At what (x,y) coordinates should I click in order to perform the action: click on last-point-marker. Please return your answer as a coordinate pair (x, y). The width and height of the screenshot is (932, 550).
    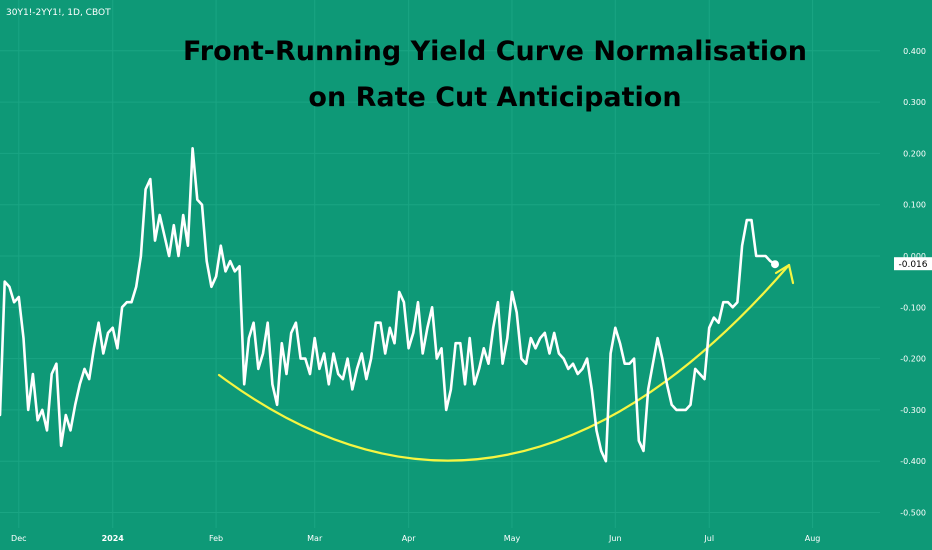
    Looking at the image, I should click on (775, 264).